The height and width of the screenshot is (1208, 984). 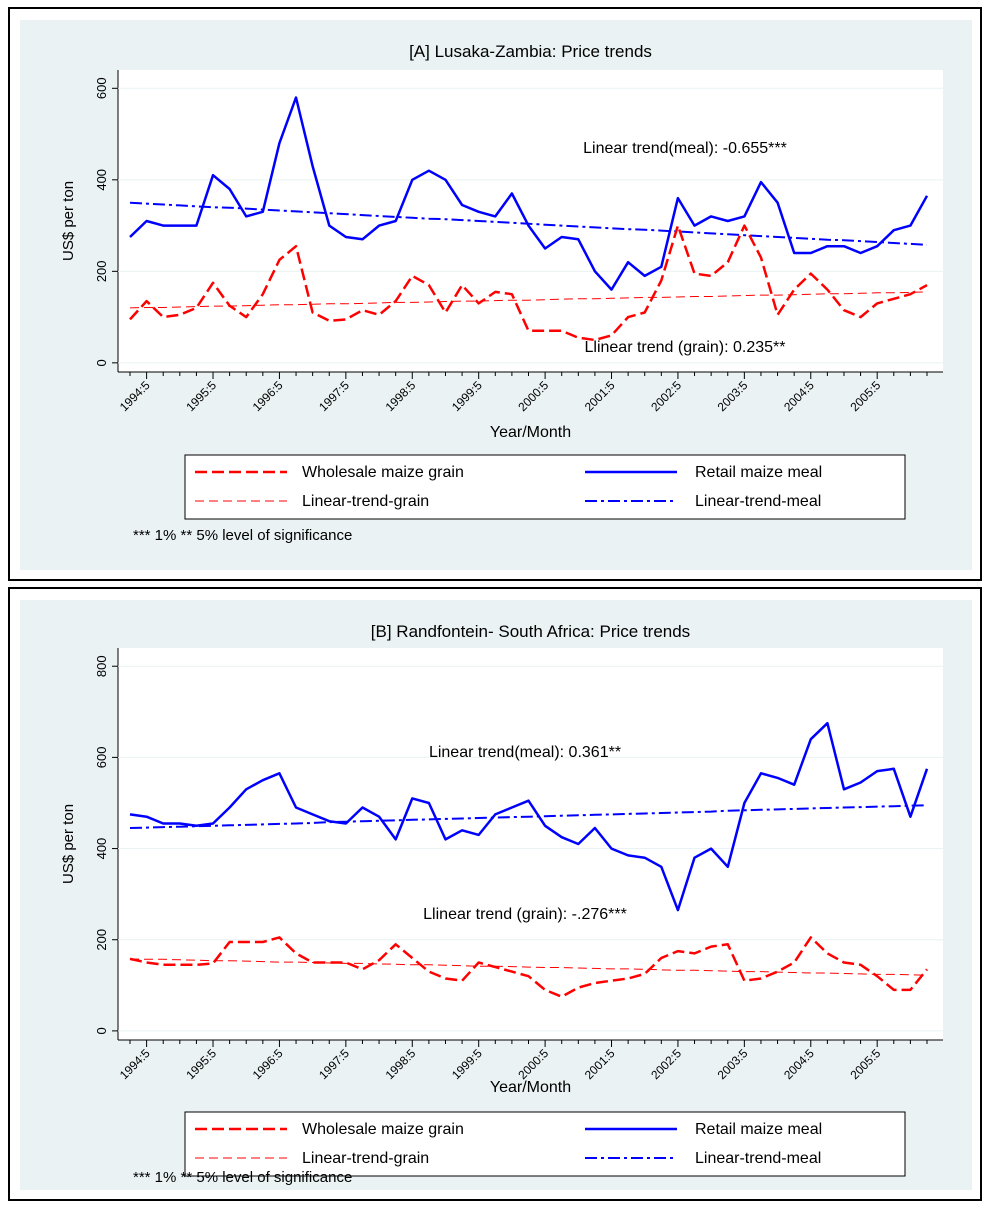 I want to click on annotation: Llinear trend (grain): 0.235**, so click(x=684, y=347).